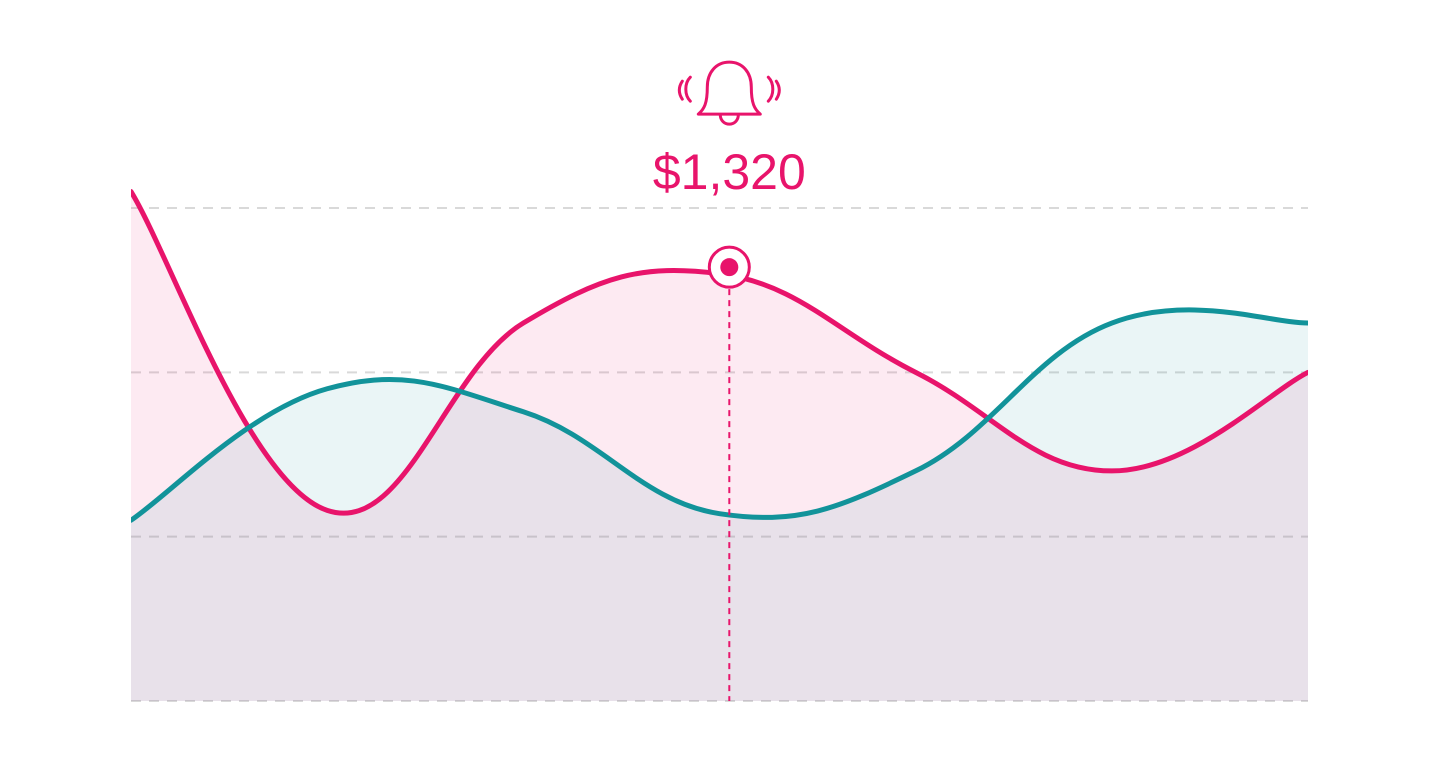 This screenshot has height=773, width=1440. Describe the element at coordinates (729, 172) in the screenshot. I see `highlight-value-label: $1,320` at that location.